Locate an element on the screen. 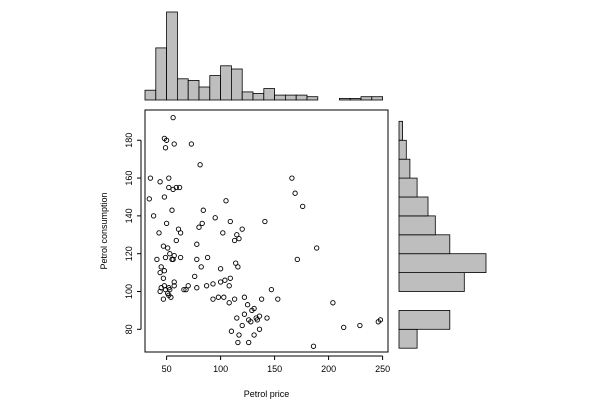 This screenshot has height=400, width=600. y-axis: 80 100 120 140 160 180 is located at coordinates (133, 233).